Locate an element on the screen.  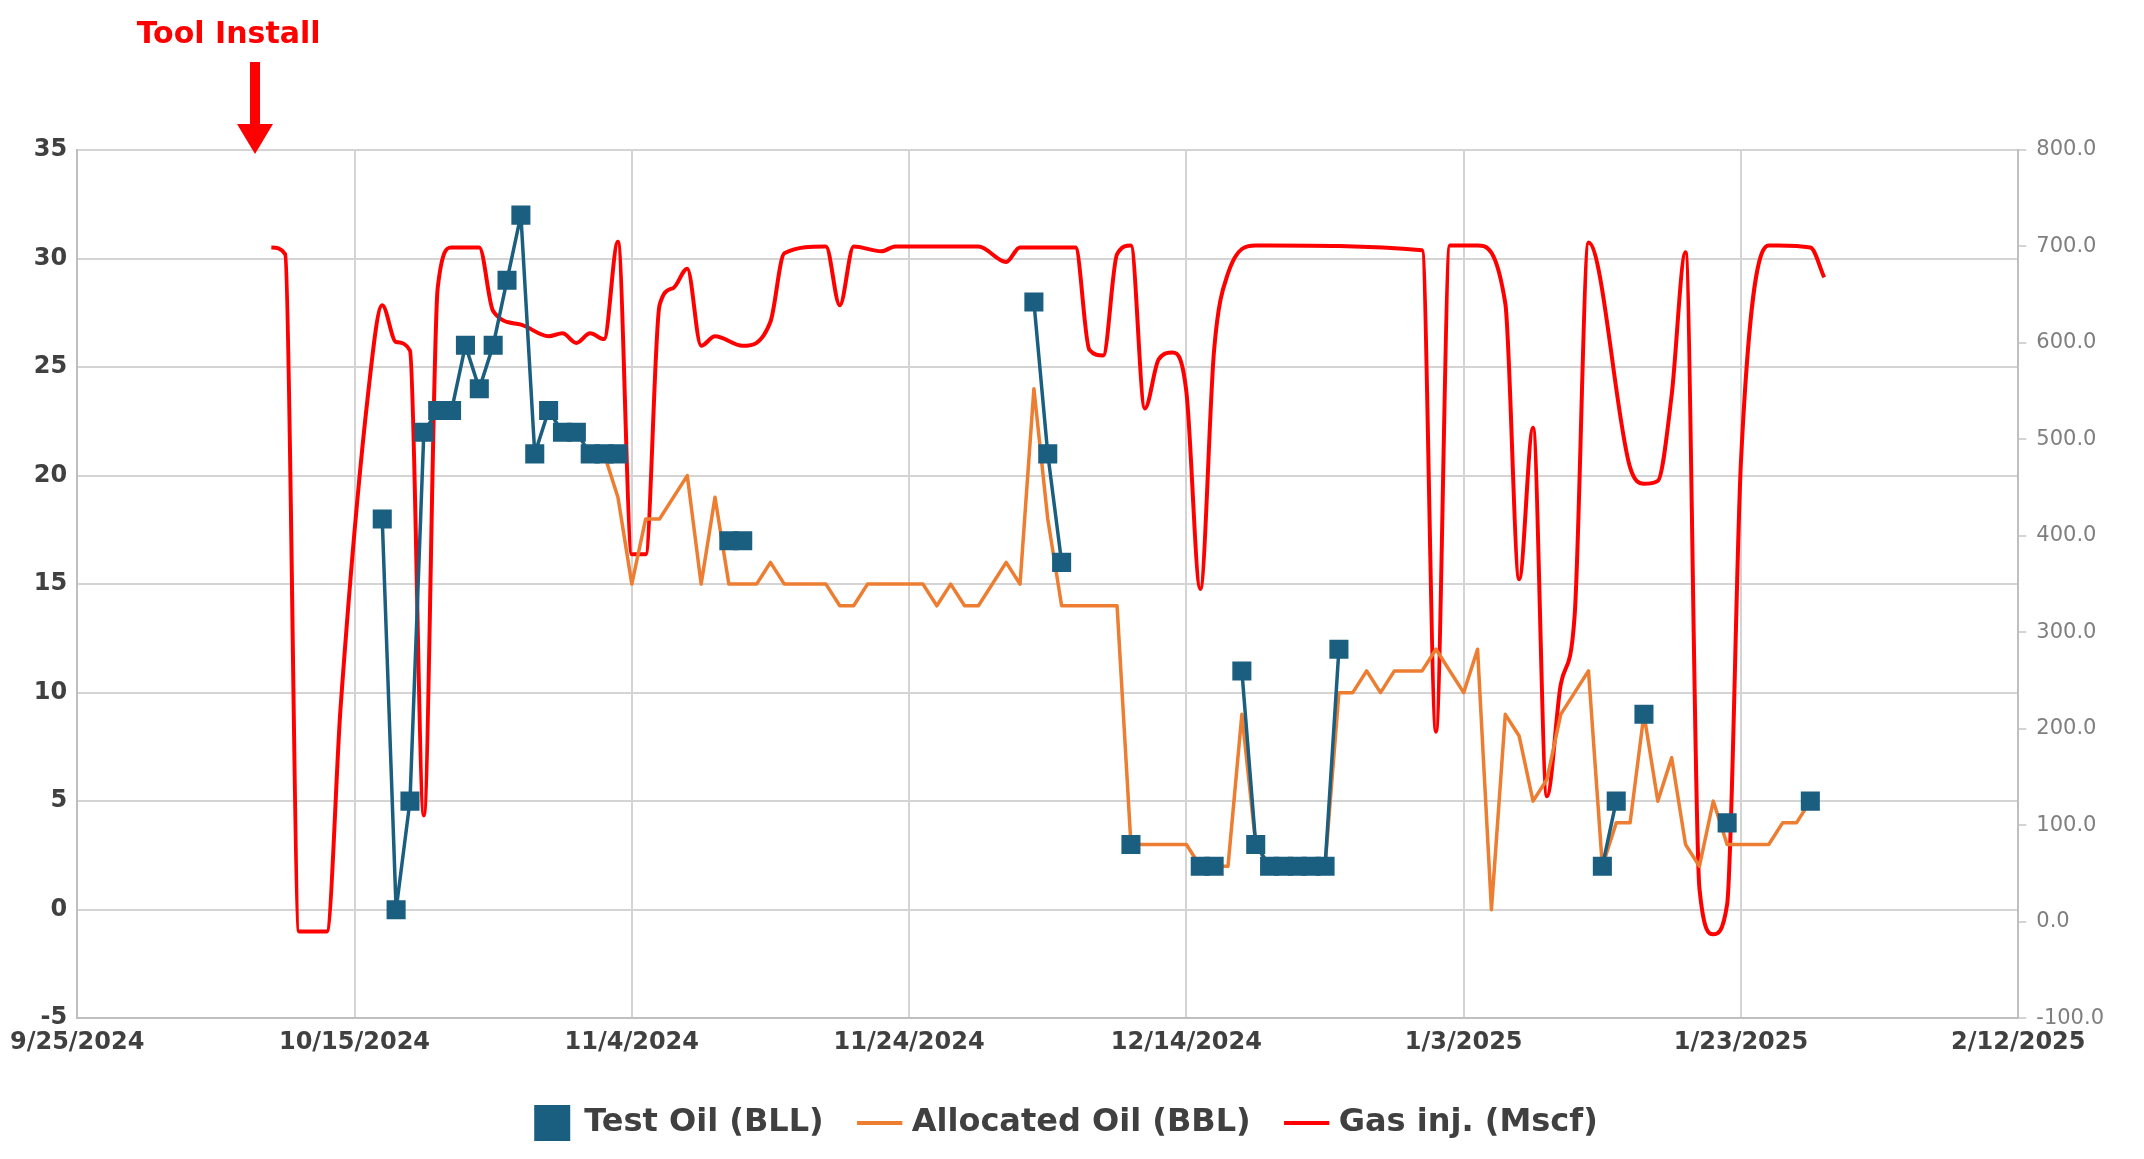
y2-tick-label: 100.0 is located at coordinates (2066, 823).